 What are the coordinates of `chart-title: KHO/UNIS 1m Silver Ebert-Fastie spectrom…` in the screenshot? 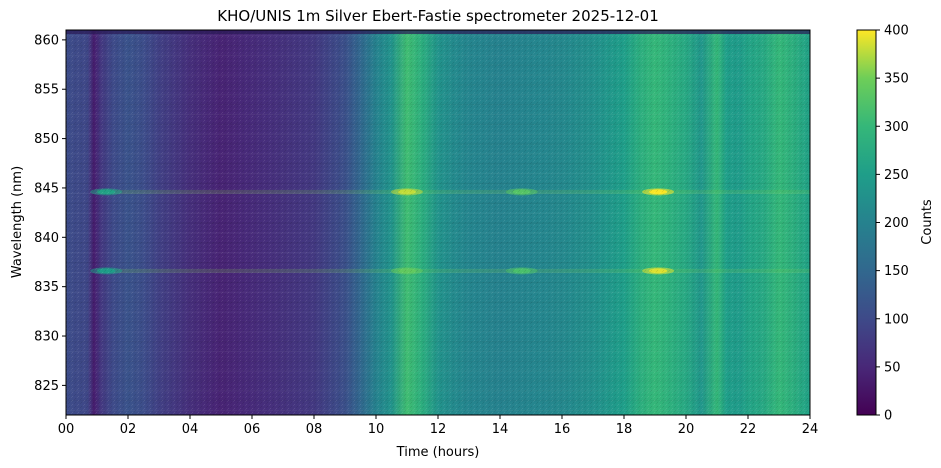 It's located at (437, 16).